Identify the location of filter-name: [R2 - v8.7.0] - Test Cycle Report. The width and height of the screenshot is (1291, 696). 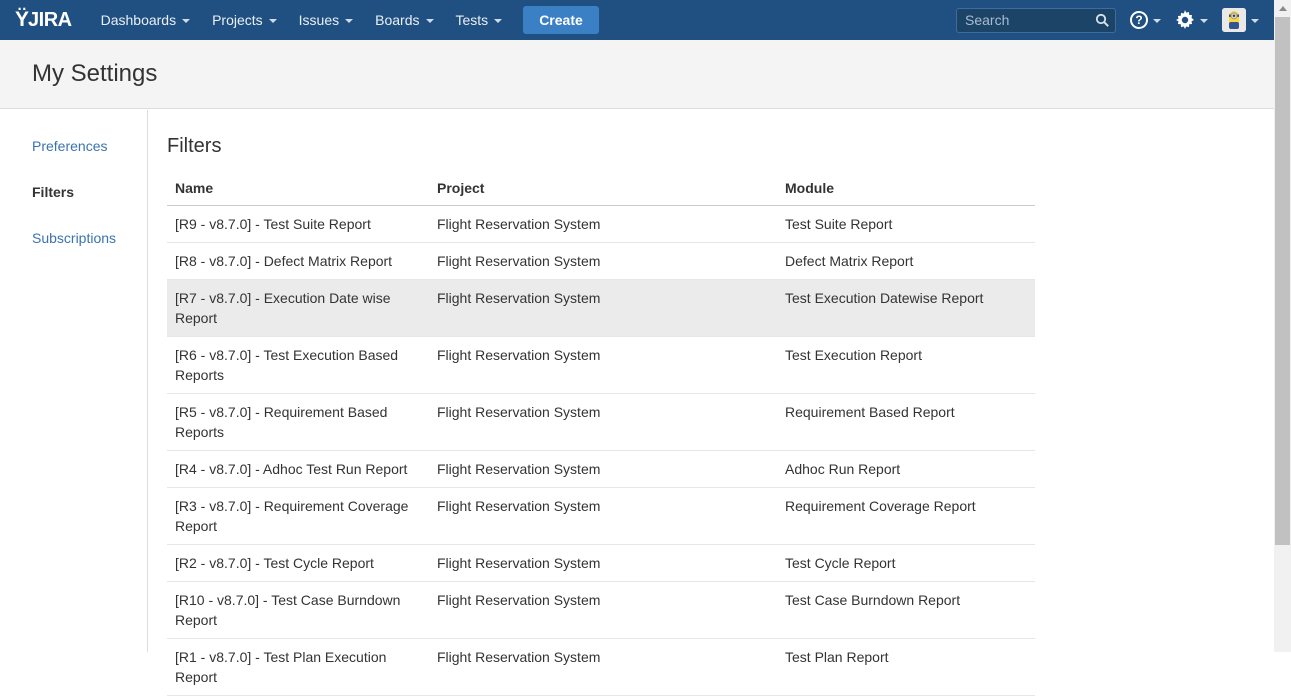
(298, 563).